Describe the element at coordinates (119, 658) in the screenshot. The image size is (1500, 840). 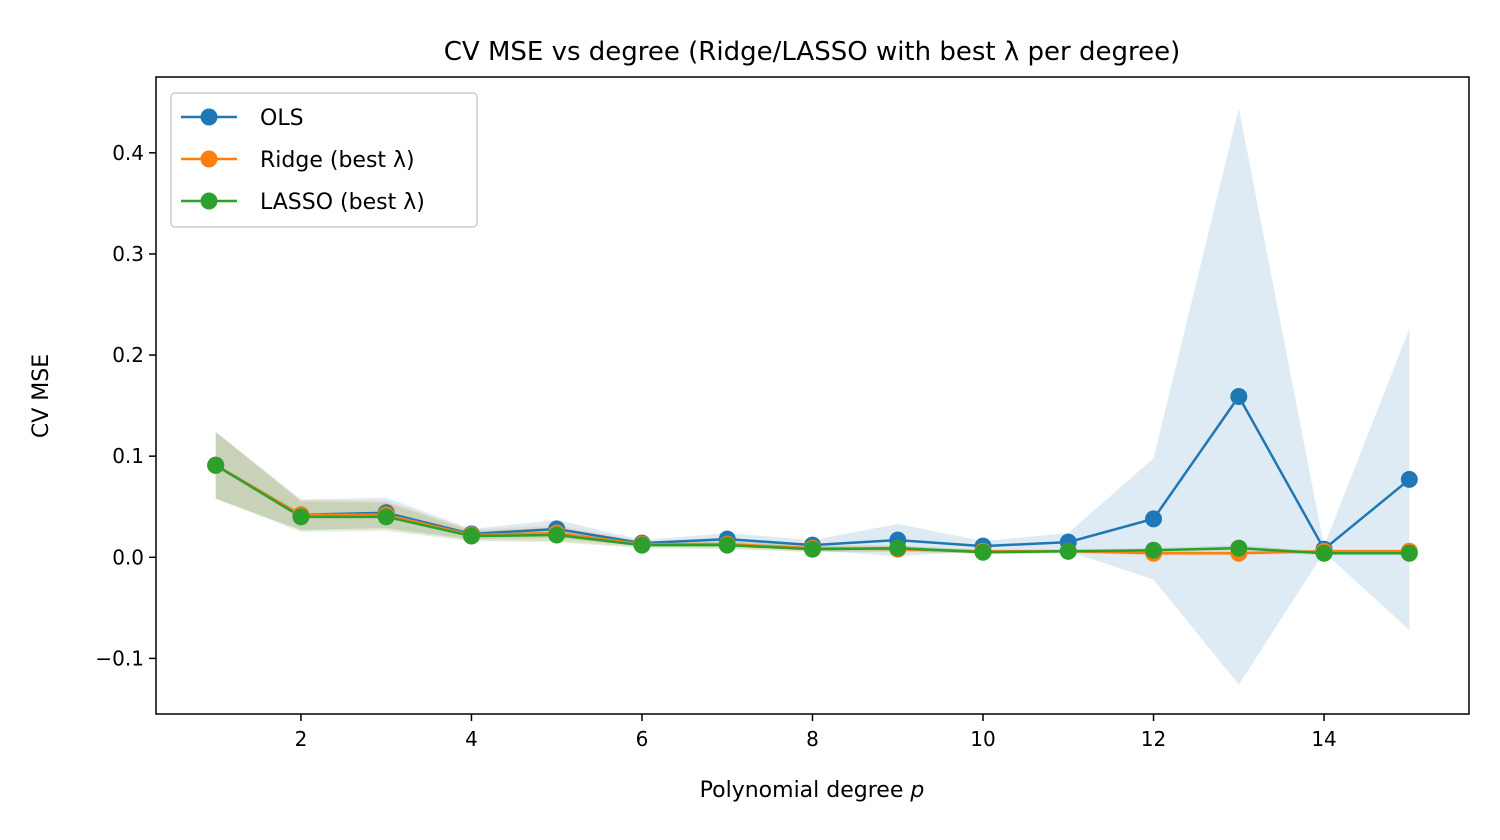
I see `y-tick-label: −0.1` at that location.